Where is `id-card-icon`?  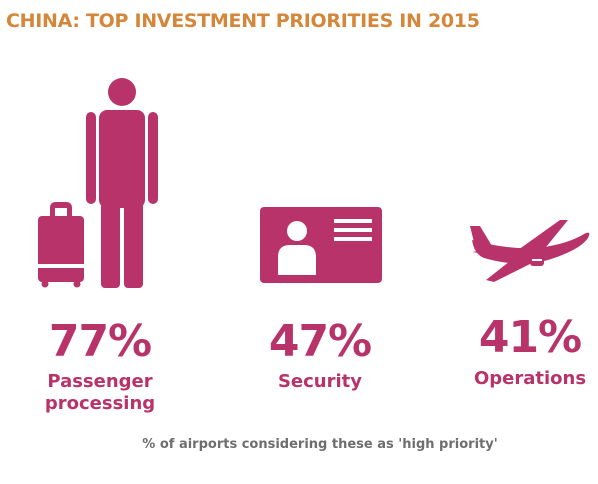 id-card-icon is located at coordinates (321, 245).